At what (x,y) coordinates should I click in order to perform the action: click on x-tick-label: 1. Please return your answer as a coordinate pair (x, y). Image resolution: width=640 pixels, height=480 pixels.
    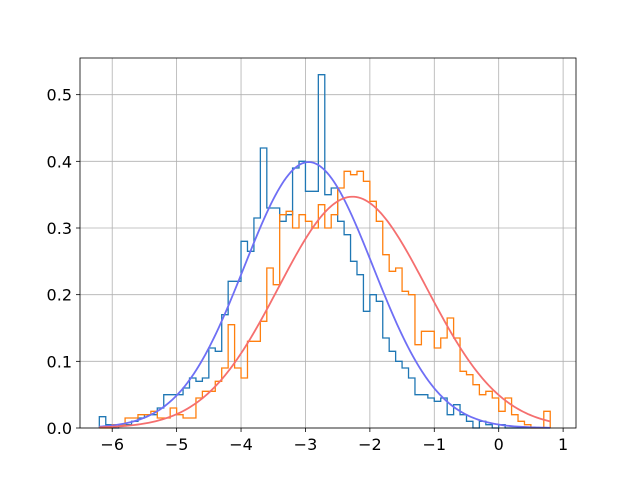
    Looking at the image, I should click on (563, 444).